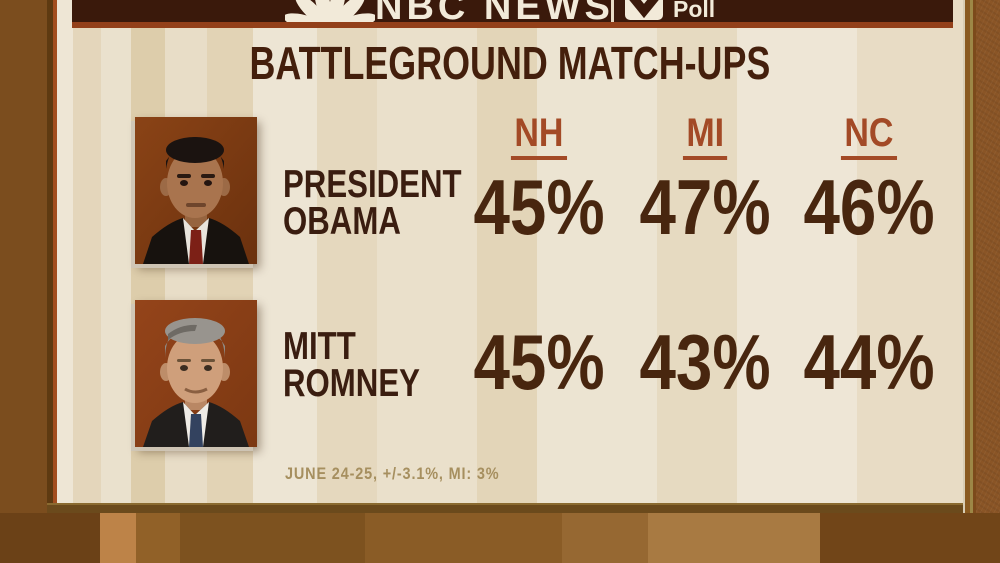 This screenshot has width=1000, height=563. I want to click on panel-frame-left-shadow, so click(50, 256).